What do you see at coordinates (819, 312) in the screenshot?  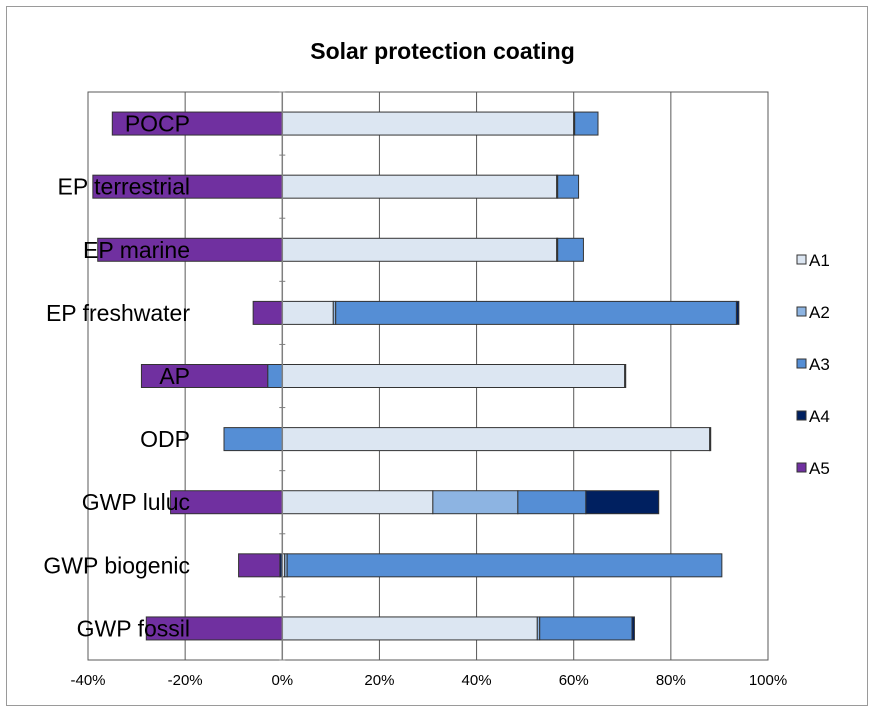 I see `legend-label-a2: A2` at bounding box center [819, 312].